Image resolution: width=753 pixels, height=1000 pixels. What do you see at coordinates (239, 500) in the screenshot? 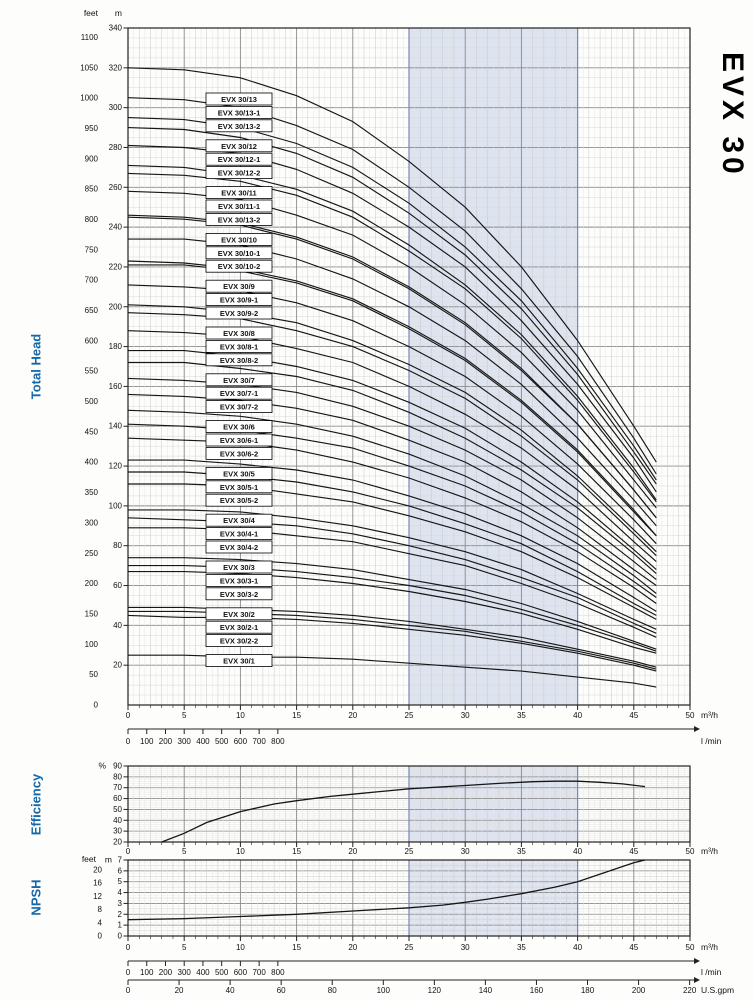
I see `svg-text: EVX 30/5-2` at bounding box center [239, 500].